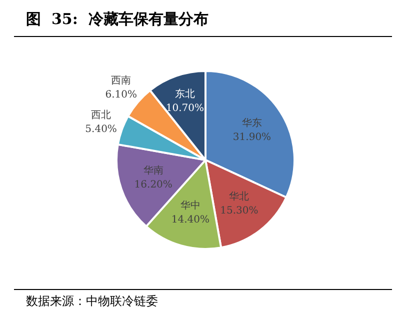 The width and height of the screenshot is (403, 327). I want to click on slice-label: 华东, so click(252, 122).